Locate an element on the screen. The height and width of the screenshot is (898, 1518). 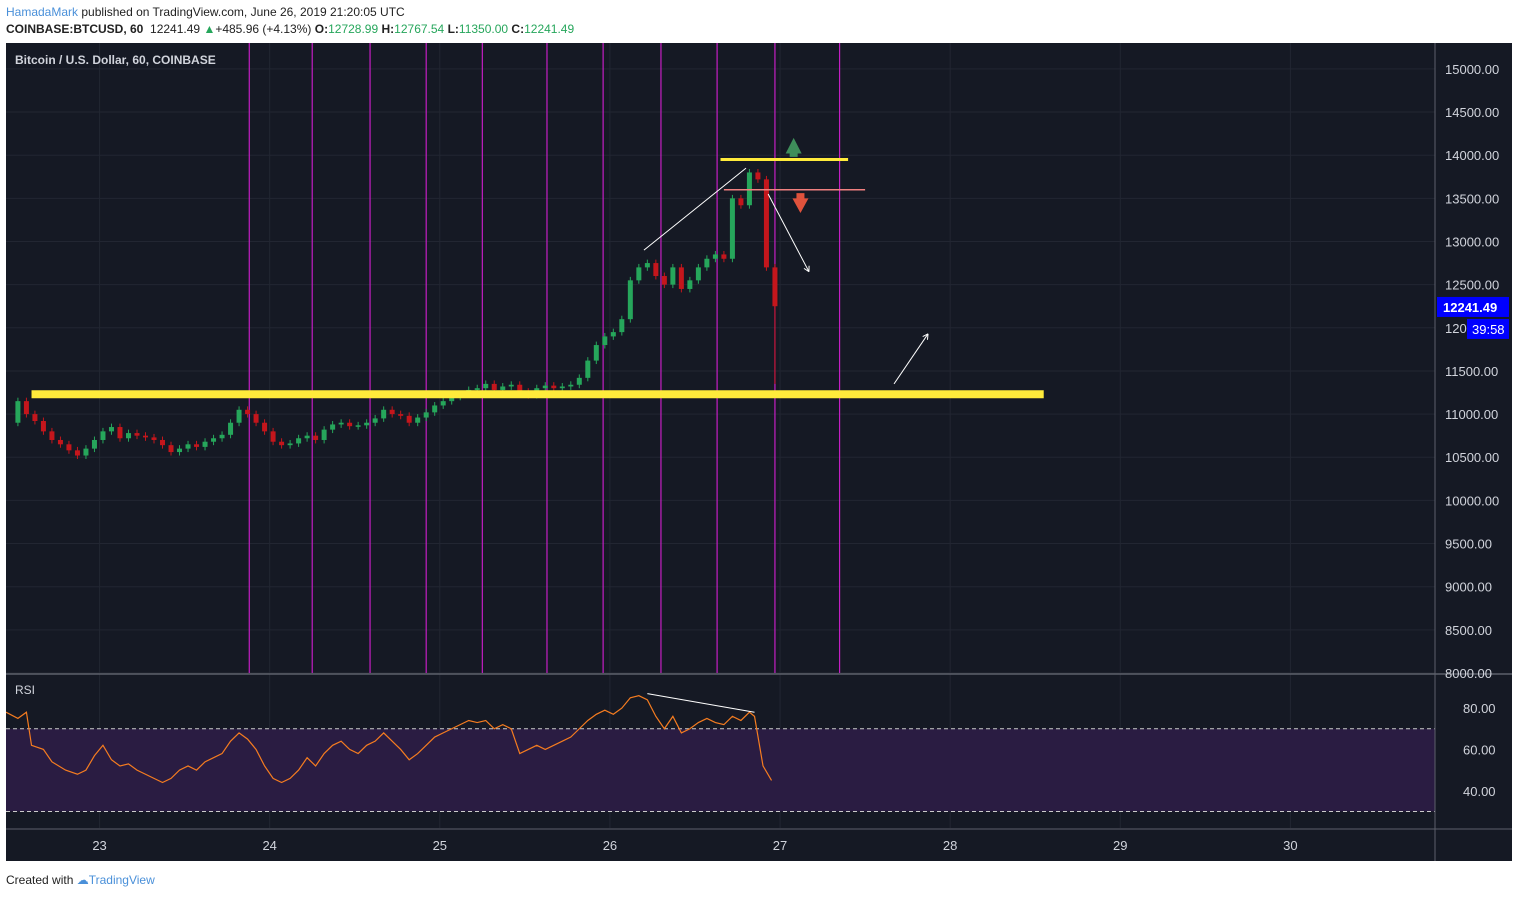
rsi-tick-label: 60.00 is located at coordinates (1479, 749).